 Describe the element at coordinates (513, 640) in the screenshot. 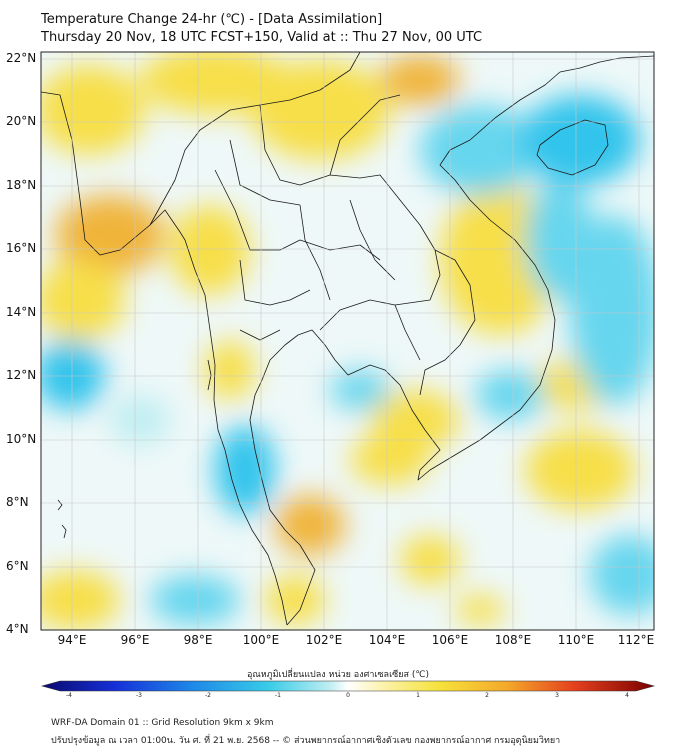

I see `lon-label: 108°E` at that location.